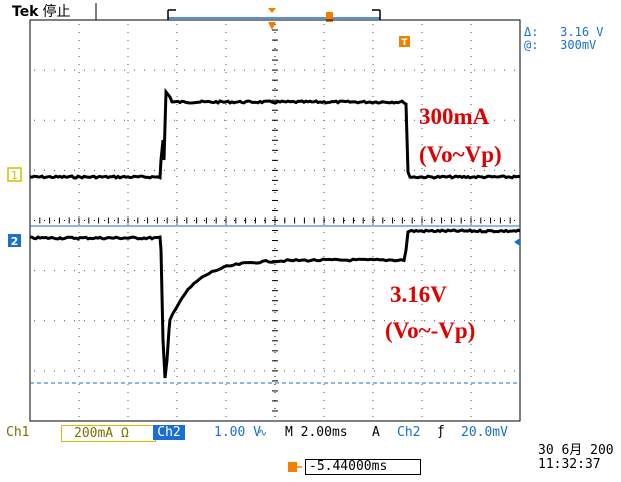 The width and height of the screenshot is (621, 482). Describe the element at coordinates (238, 12) in the screenshot. I see `record-length-bar` at that location.